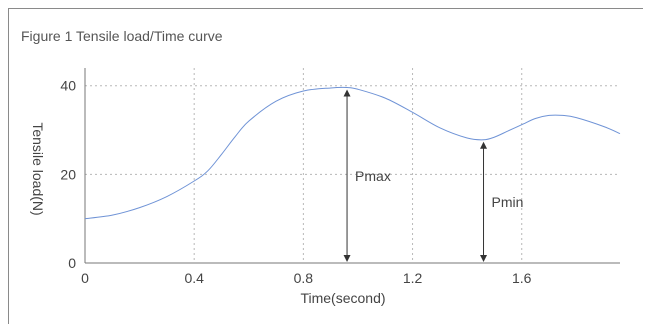 This screenshot has height=324, width=645. Describe the element at coordinates (433, 175) in the screenshot. I see `annotations: Pmax Pmin` at that location.